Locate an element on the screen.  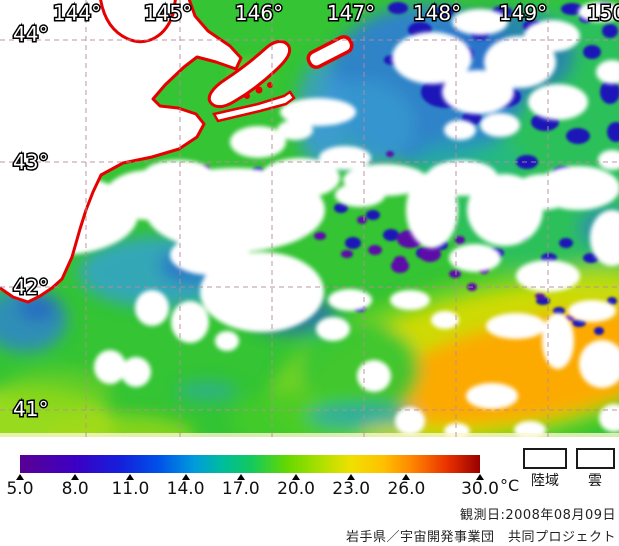
lat-label: 44° is located at coordinates (30, 34).